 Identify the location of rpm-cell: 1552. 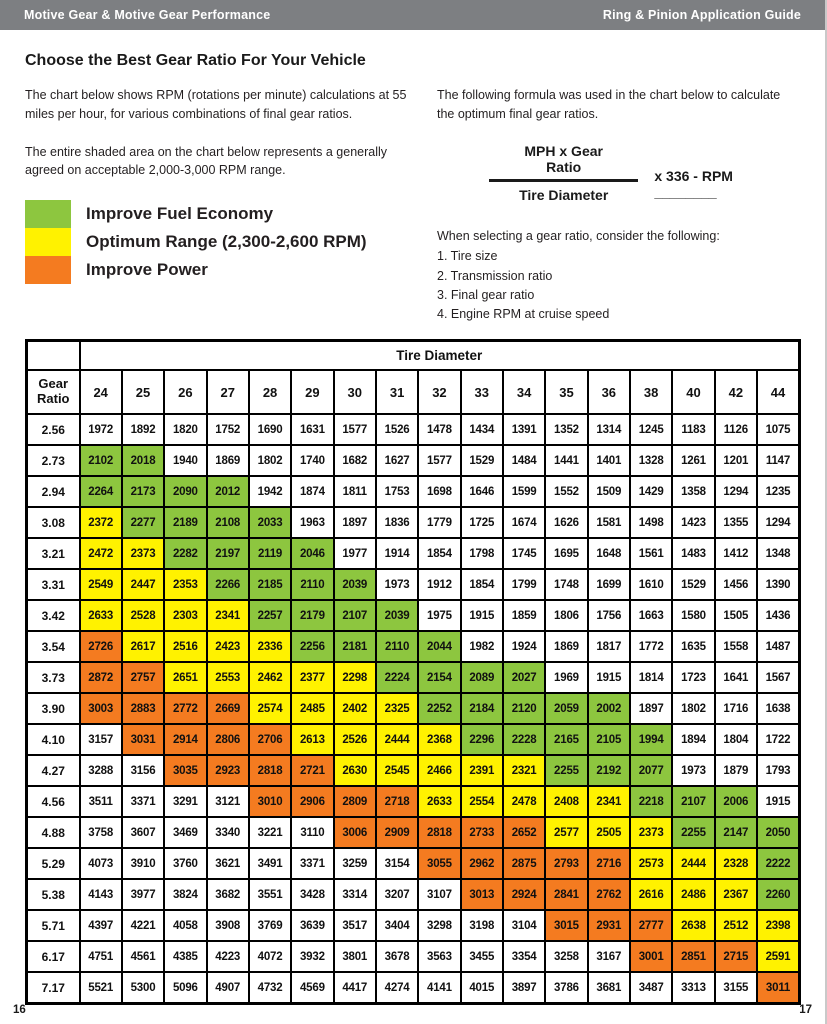
(566, 492).